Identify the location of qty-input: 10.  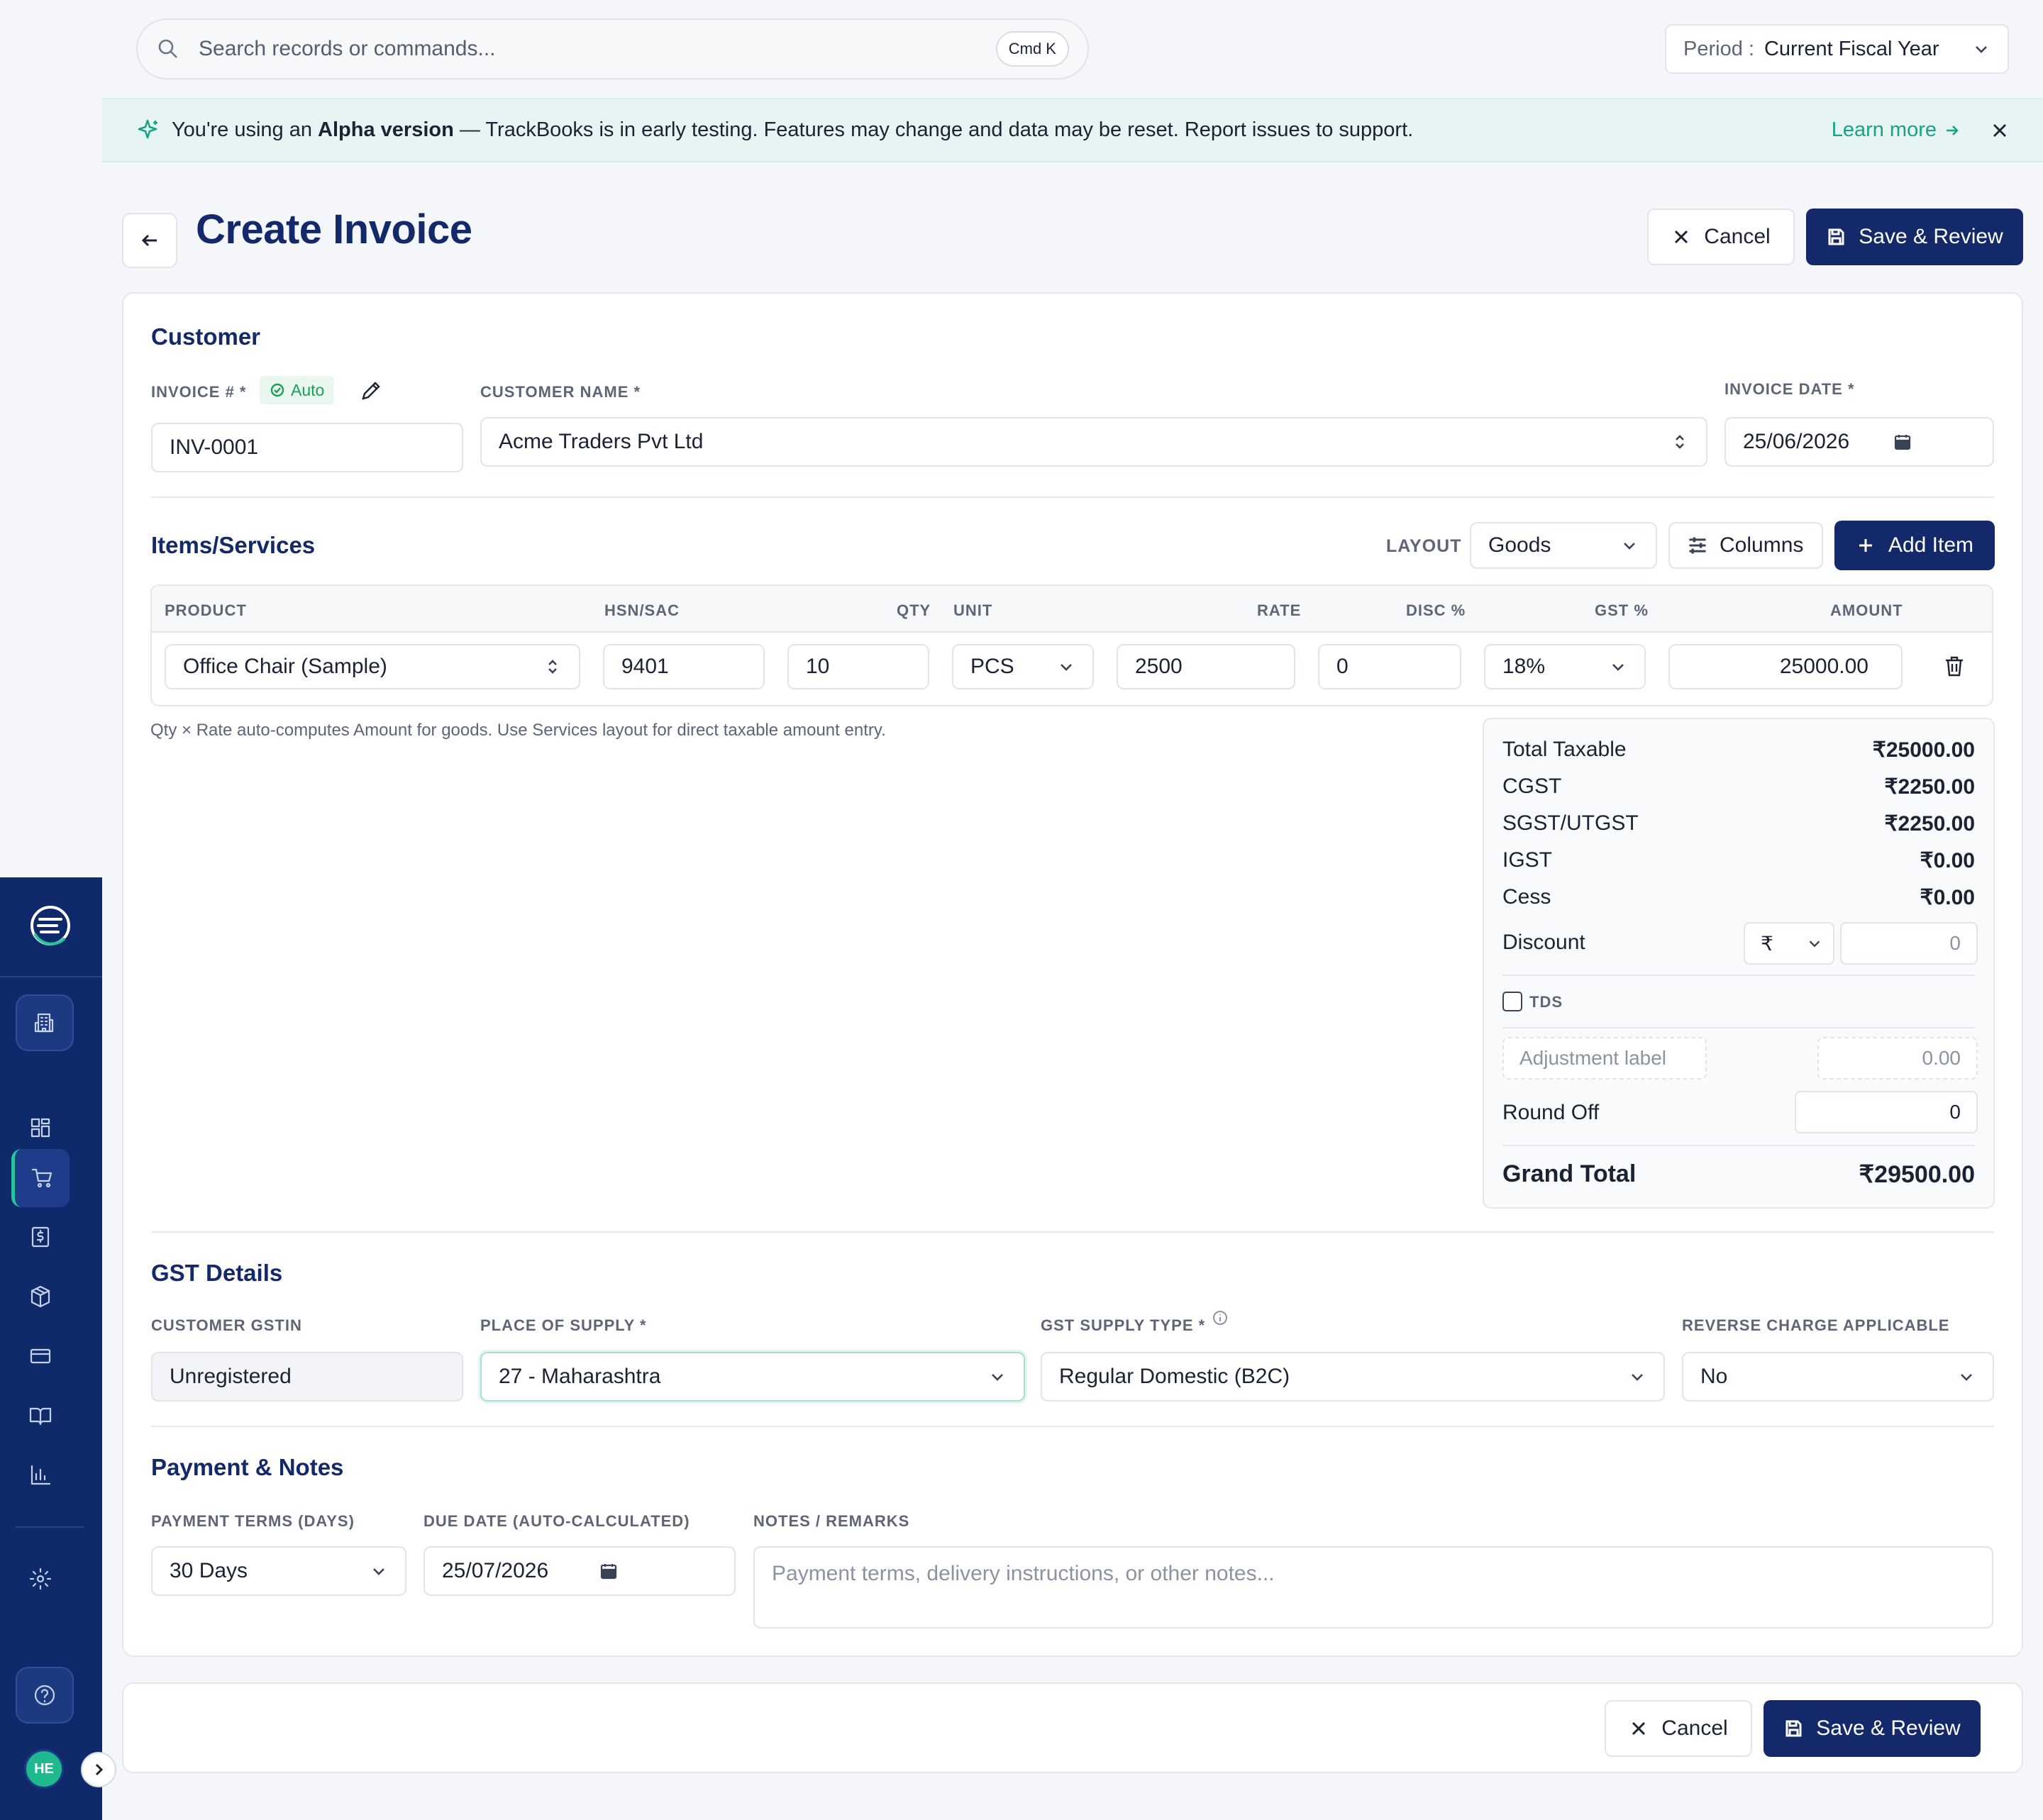
(858, 666).